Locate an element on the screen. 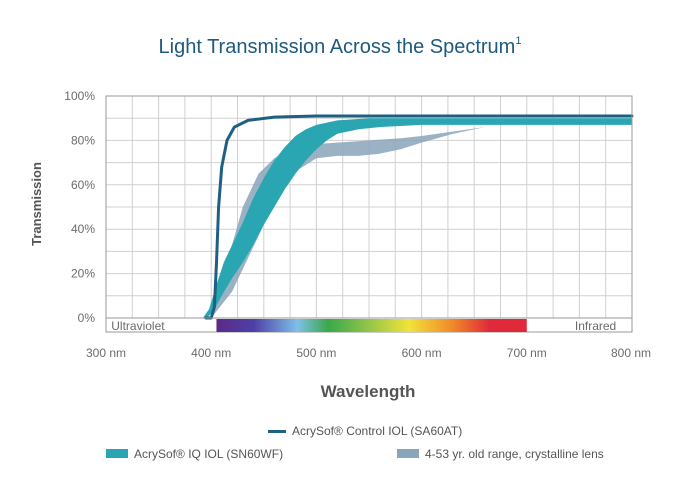  chart-title: Light Transmission Across the Spectrum1 is located at coordinates (340, 46).